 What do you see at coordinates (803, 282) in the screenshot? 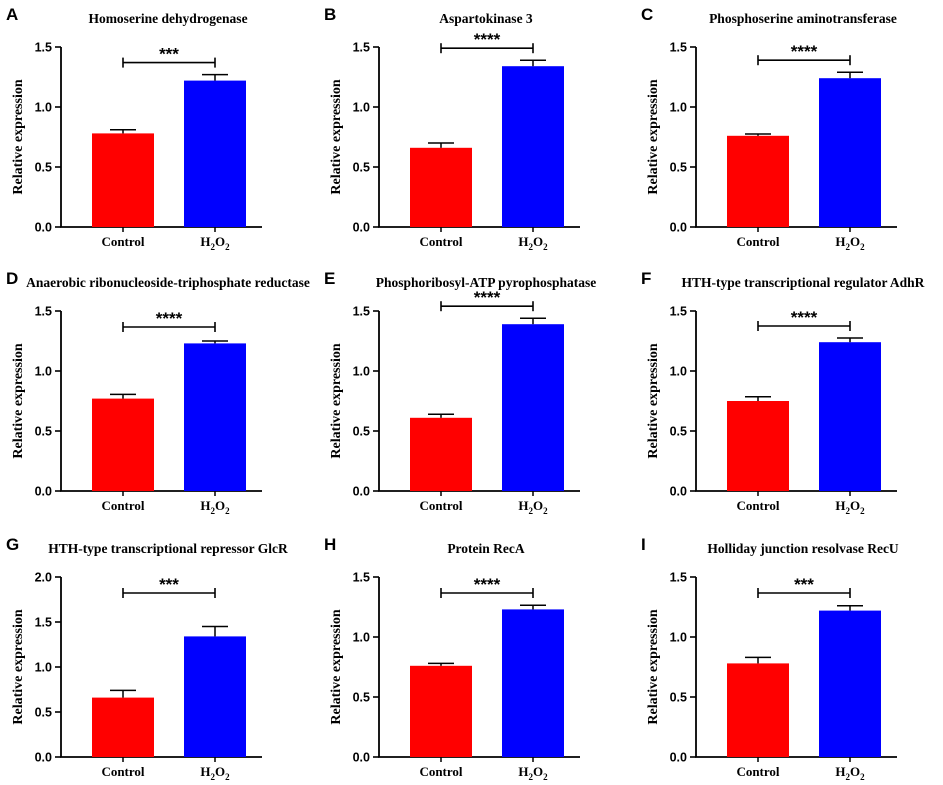
I see `chart-title: HTH-type transcriptional regulator AdhR` at bounding box center [803, 282].